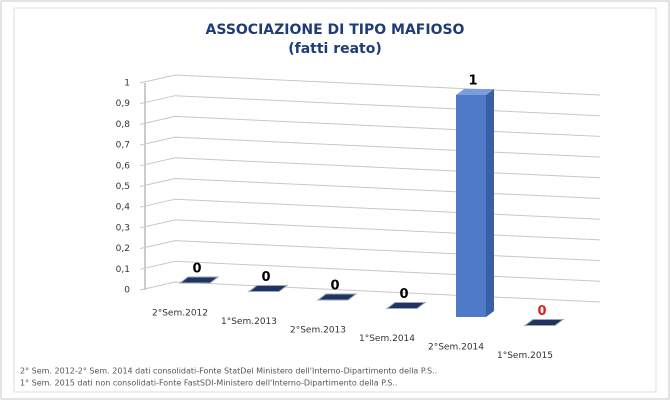 The height and width of the screenshot is (404, 670). Describe the element at coordinates (123, 166) in the screenshot. I see `y-tick-label: 0,6` at that location.